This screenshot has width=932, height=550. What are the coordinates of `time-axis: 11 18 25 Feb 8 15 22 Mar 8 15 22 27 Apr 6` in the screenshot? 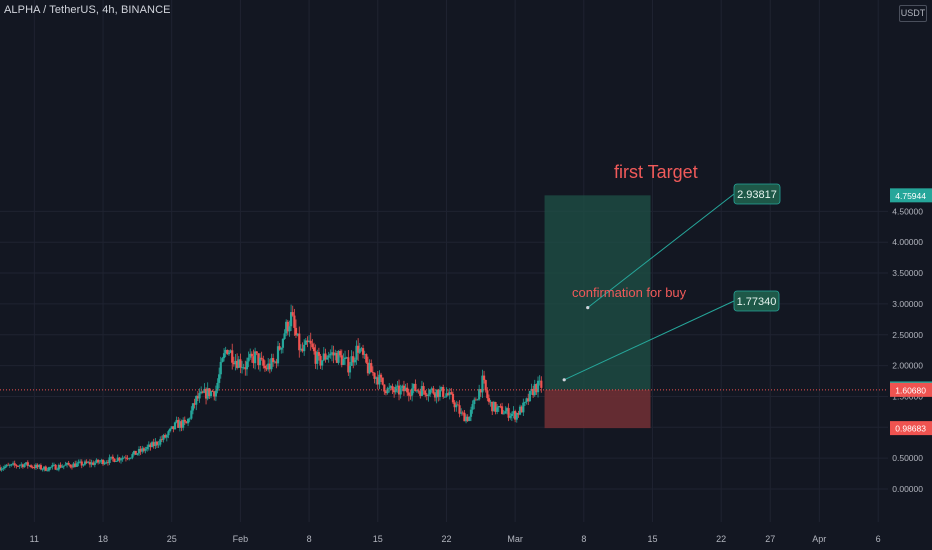 It's located at (455, 539).